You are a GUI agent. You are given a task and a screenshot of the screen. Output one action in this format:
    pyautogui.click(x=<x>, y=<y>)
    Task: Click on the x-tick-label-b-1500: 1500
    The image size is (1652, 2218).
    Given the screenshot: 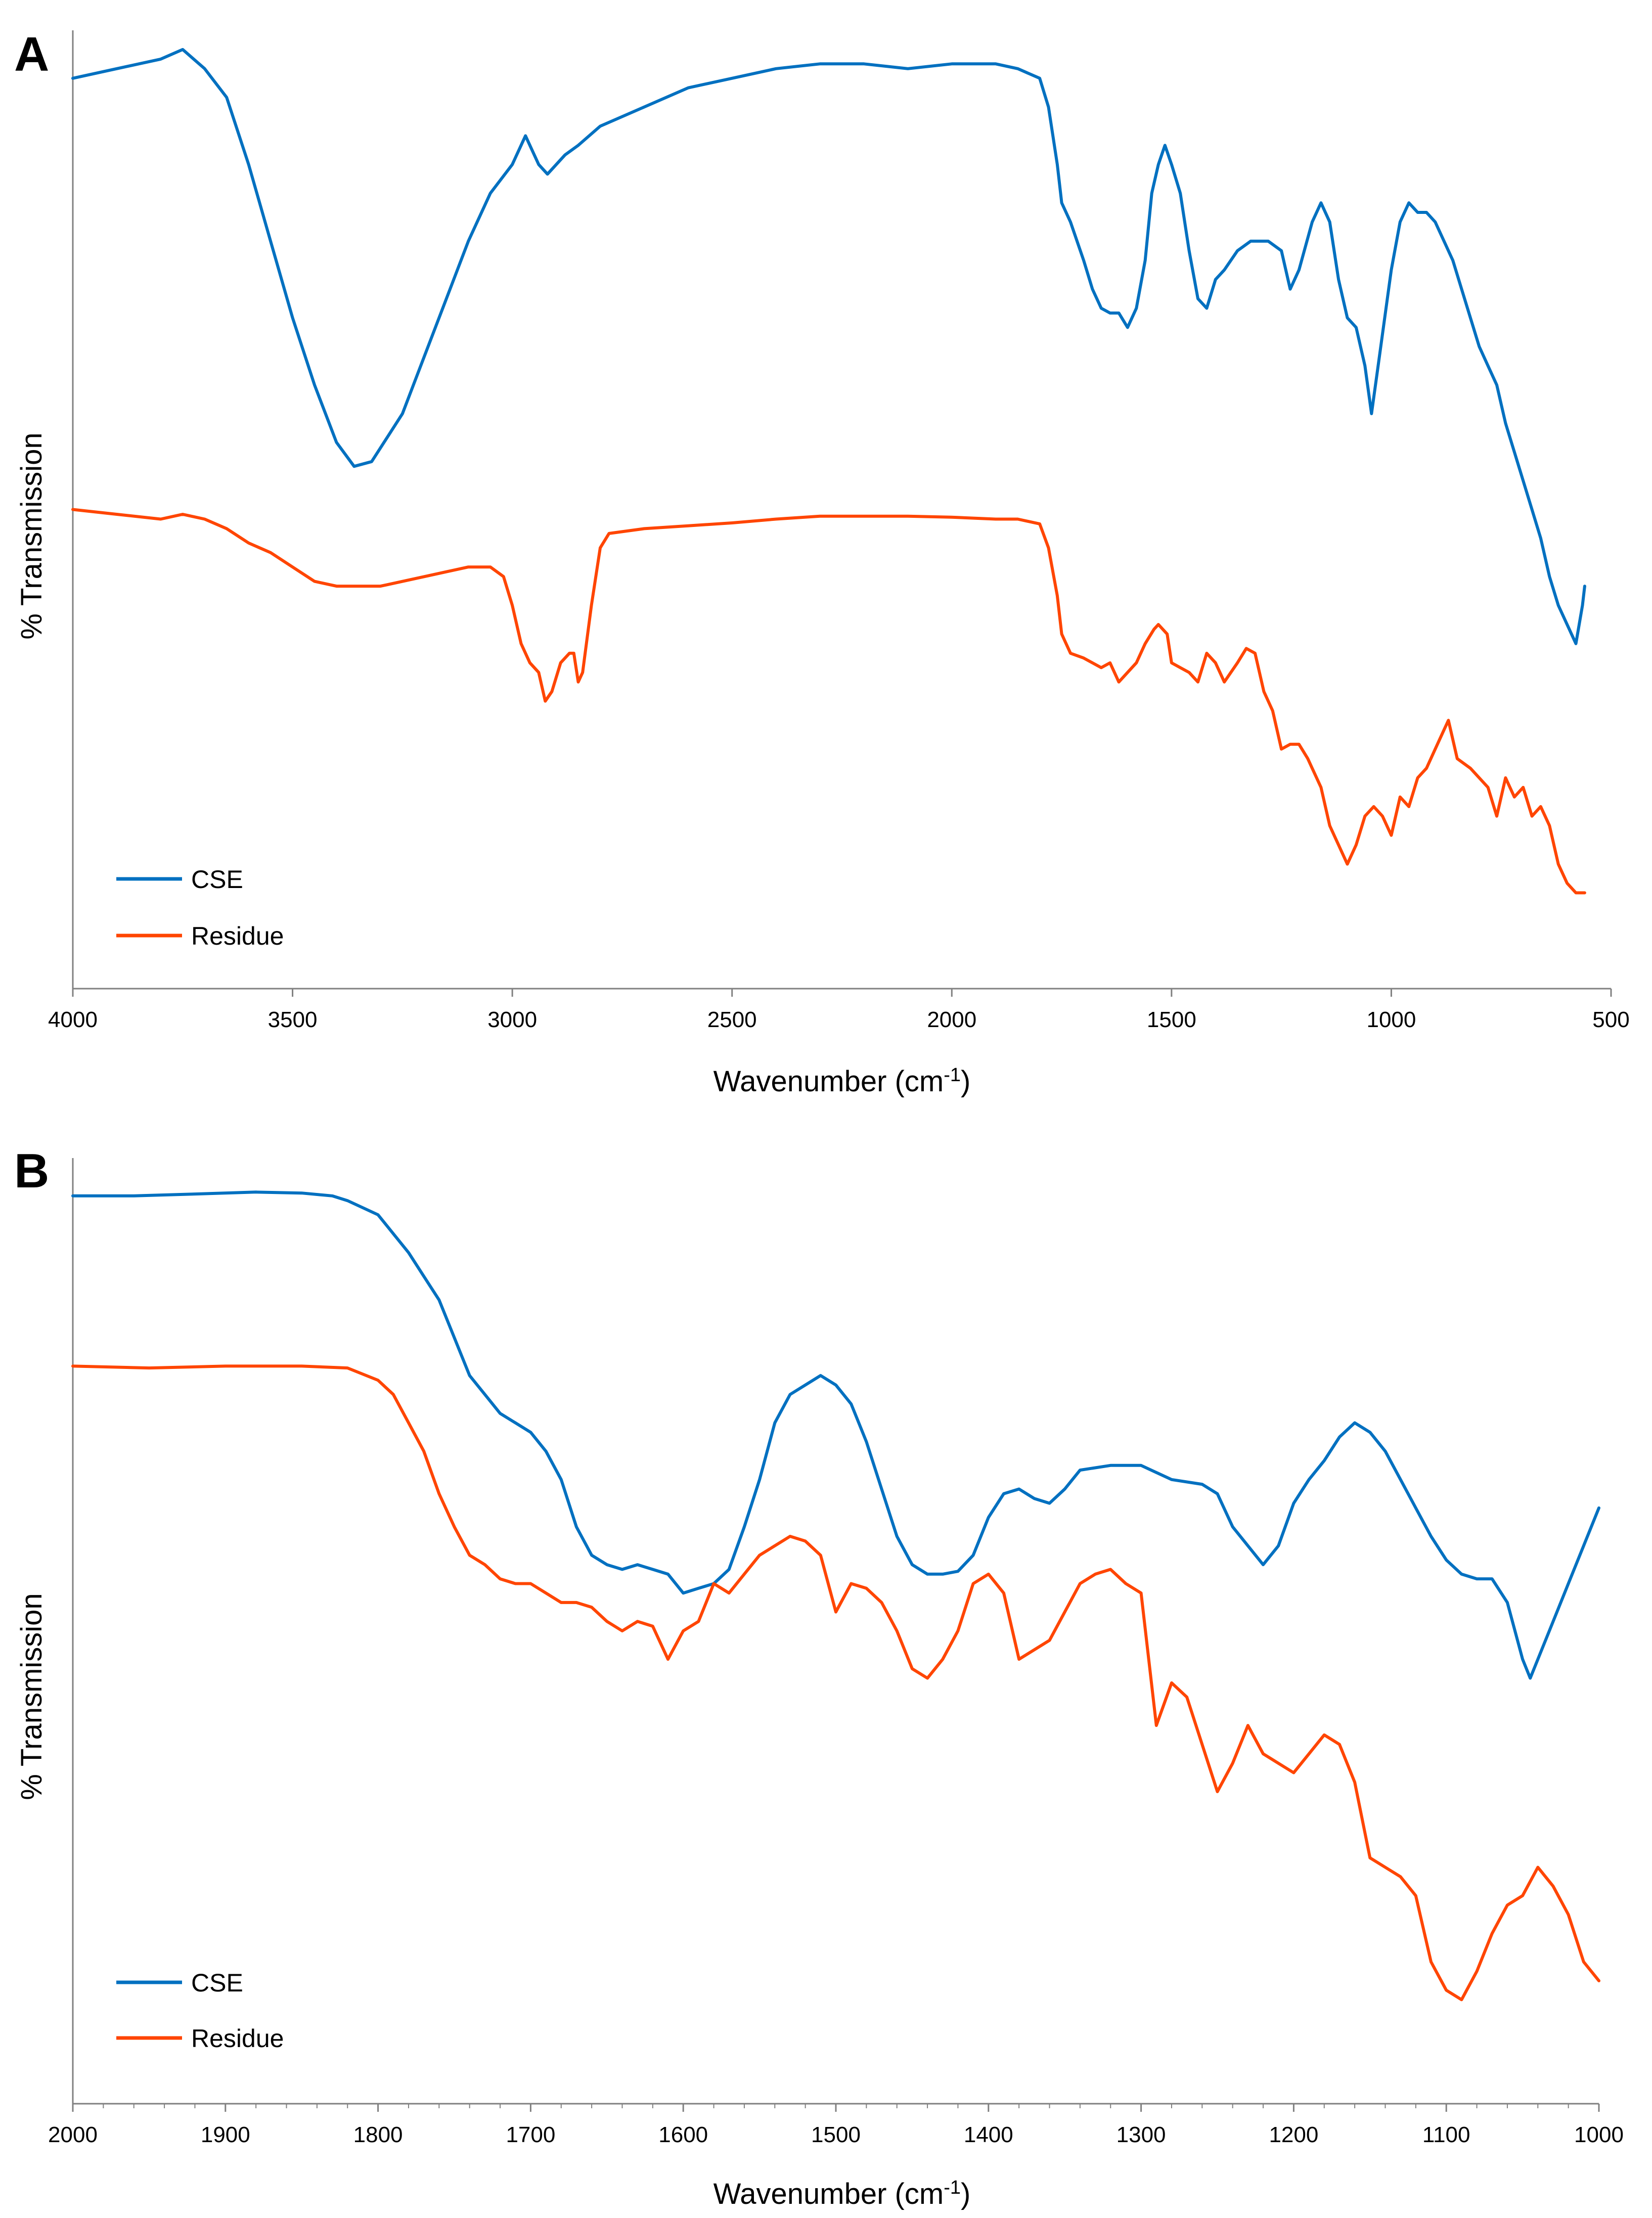 What is the action you would take?
    pyautogui.click(x=836, y=2134)
    